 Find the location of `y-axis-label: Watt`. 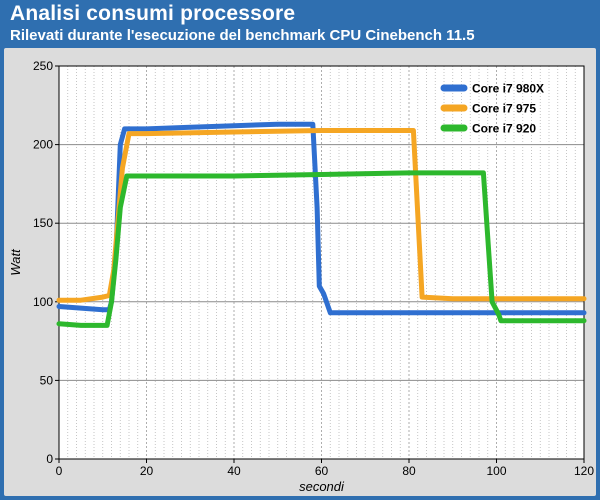

y-axis-label: Watt is located at coordinates (15, 262).